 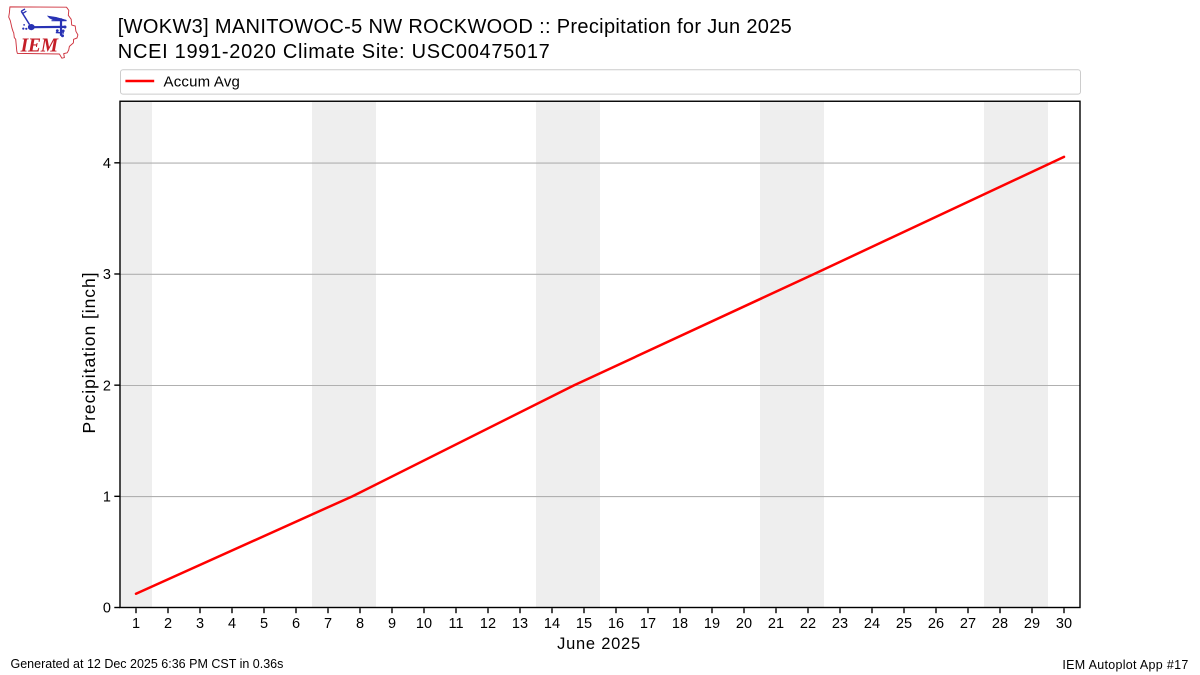 What do you see at coordinates (712, 624) in the screenshot?
I see `svg-text: 19` at bounding box center [712, 624].